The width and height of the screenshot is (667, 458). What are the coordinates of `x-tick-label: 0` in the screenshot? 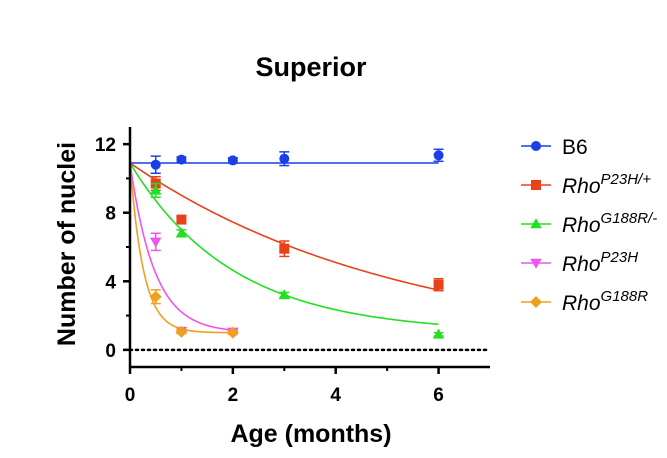 It's located at (130, 395).